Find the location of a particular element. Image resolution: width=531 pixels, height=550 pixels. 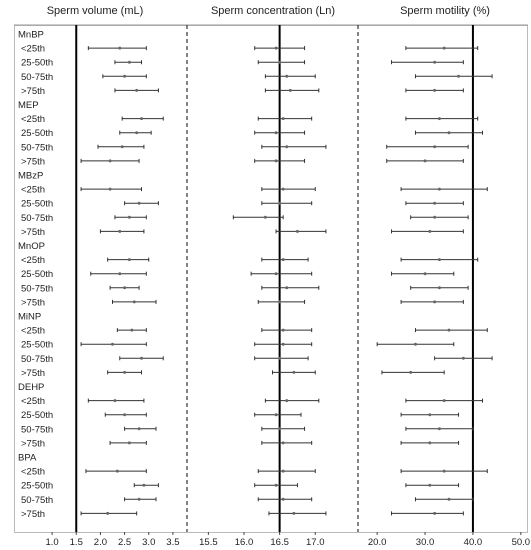

tick-label: 16.0 is located at coordinates (244, 542).